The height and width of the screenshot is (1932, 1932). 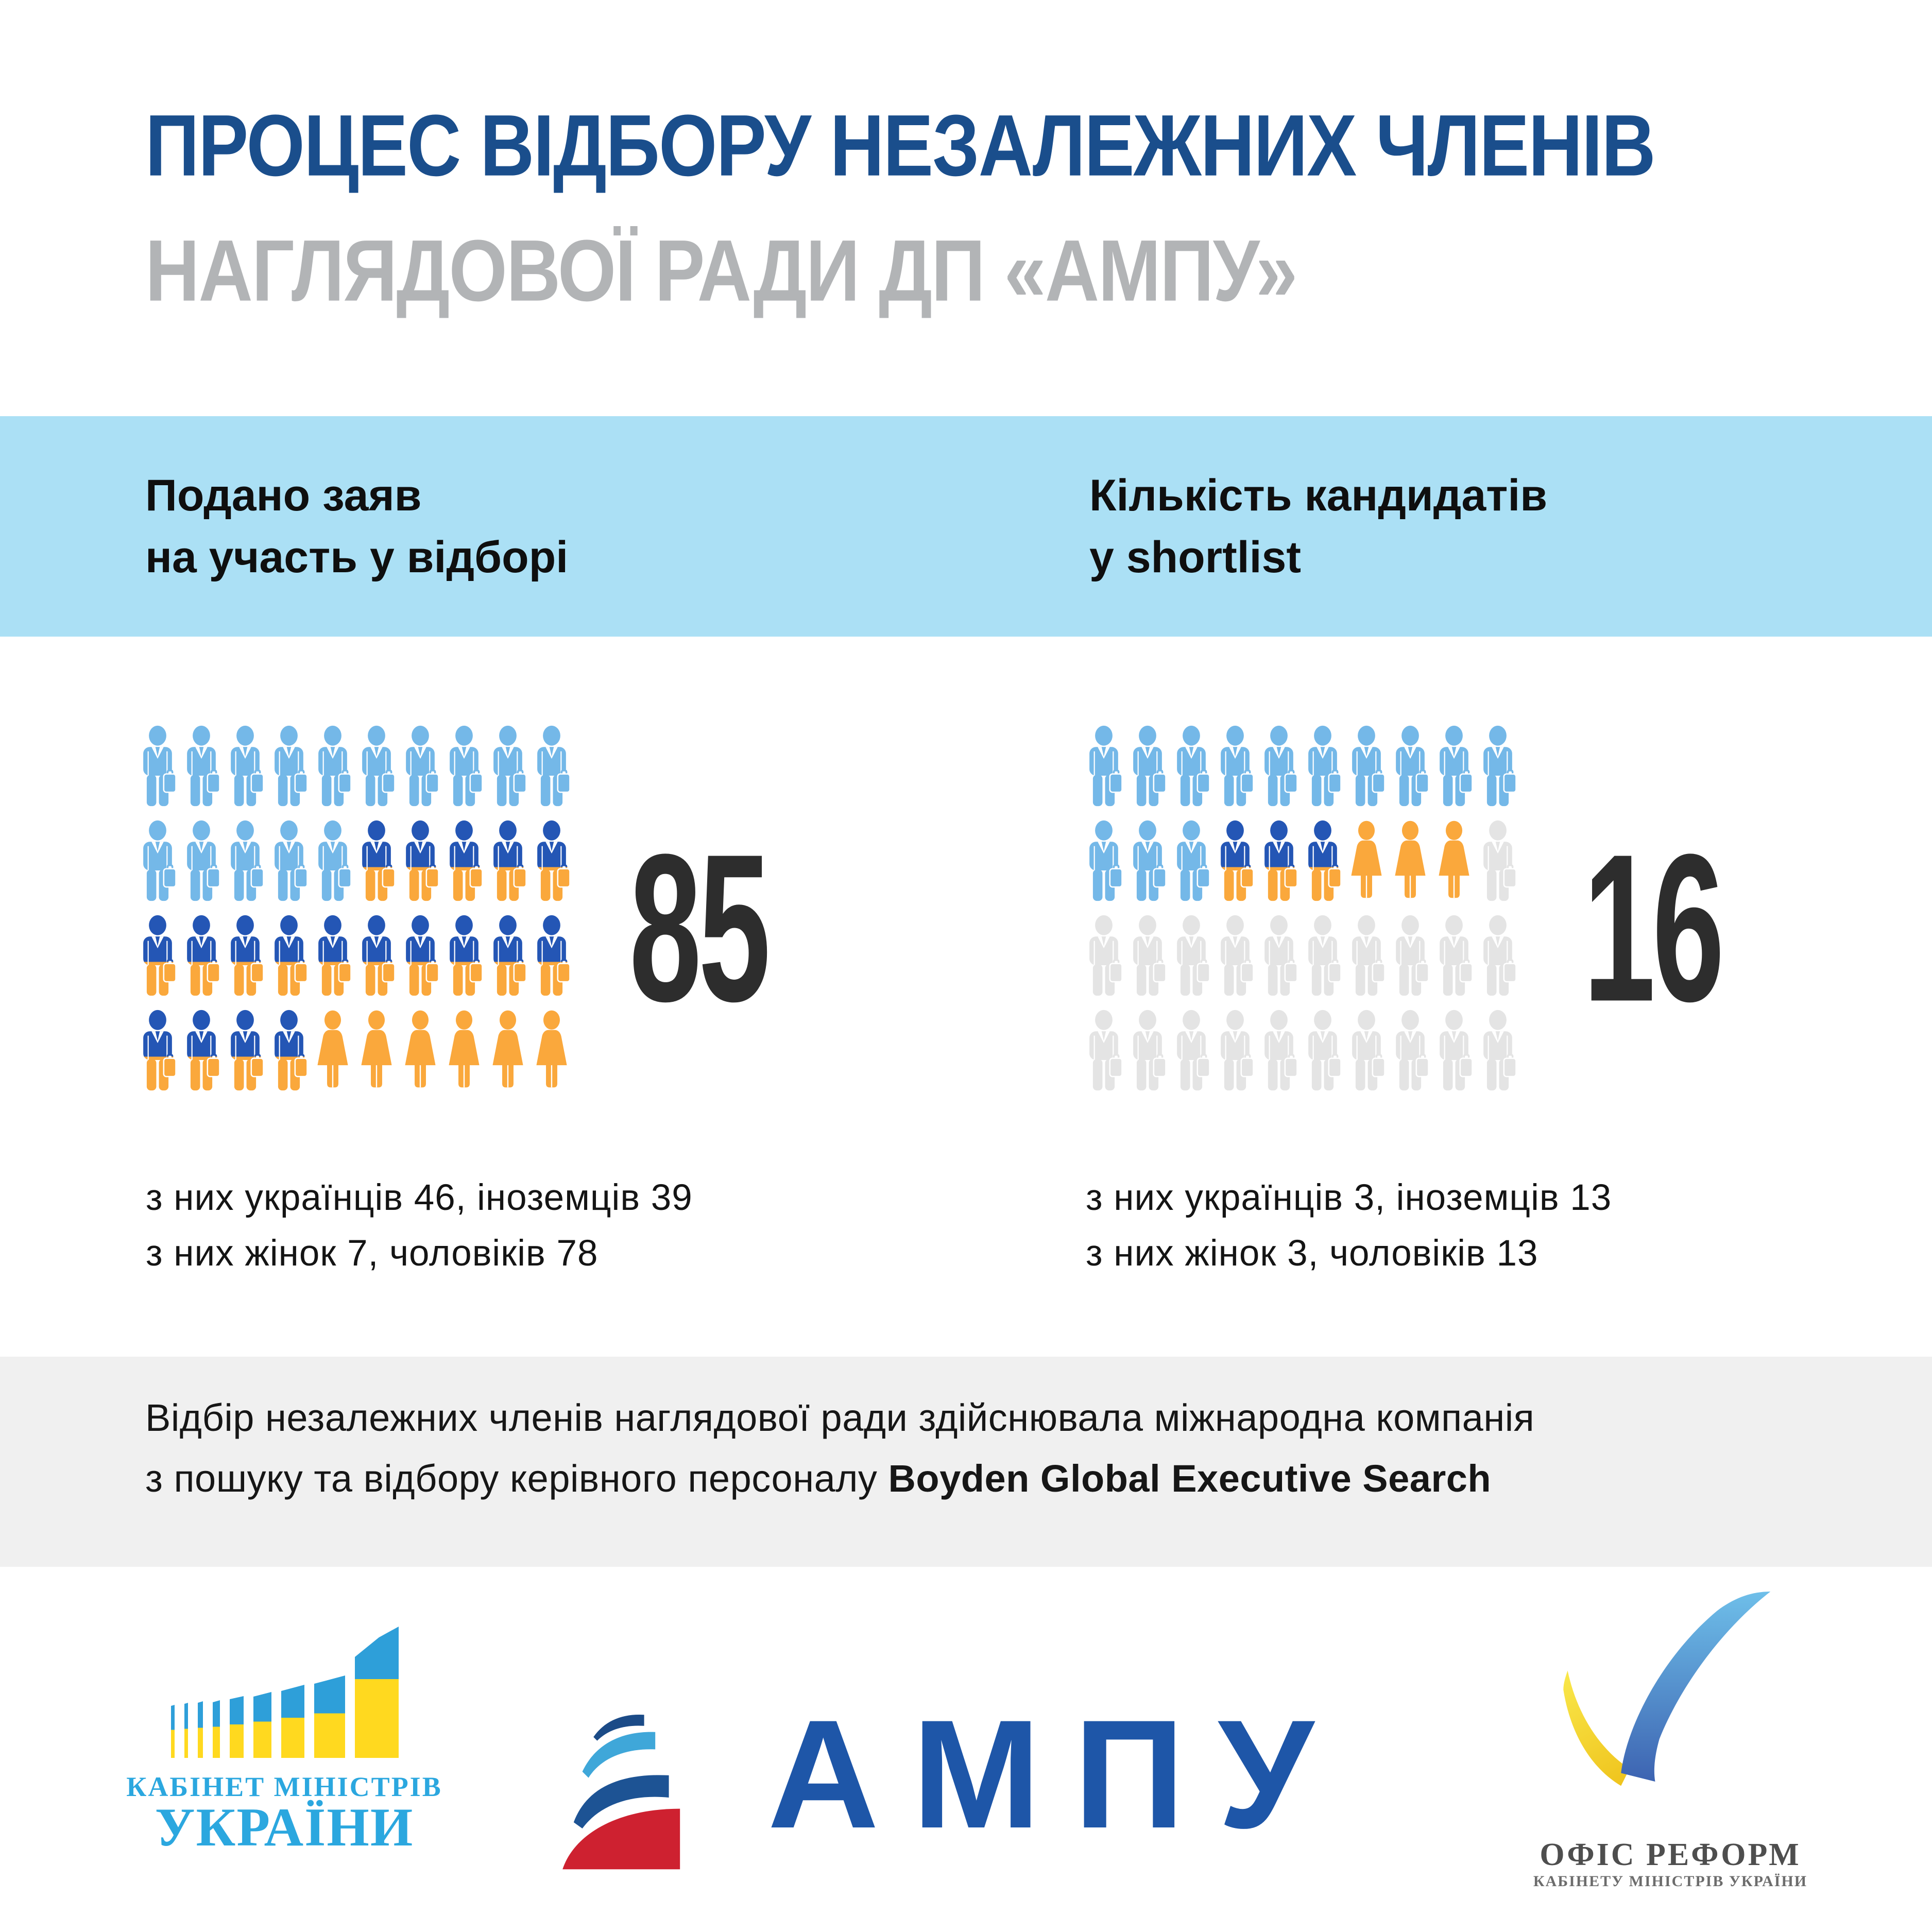 I want to click on shortlist-header-line1: Кількість кандидатів, so click(x=1318, y=495).